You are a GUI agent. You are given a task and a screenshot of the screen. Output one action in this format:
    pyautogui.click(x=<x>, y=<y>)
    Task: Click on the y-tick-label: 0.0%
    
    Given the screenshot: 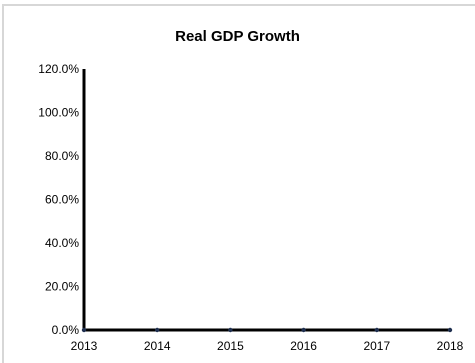 What is the action you would take?
    pyautogui.click(x=66, y=330)
    